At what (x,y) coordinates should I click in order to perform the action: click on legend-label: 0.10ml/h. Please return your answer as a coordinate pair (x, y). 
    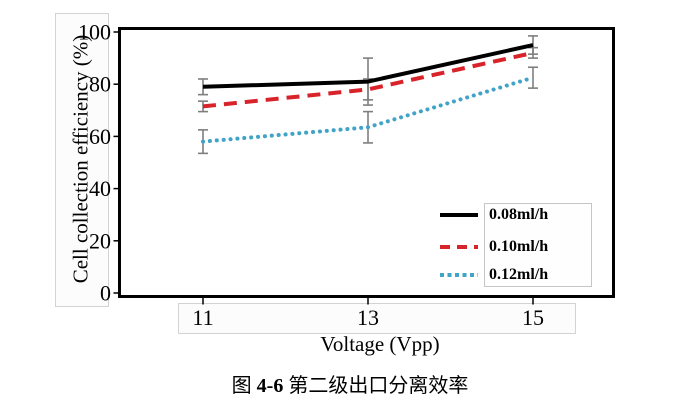
    Looking at the image, I should click on (519, 246).